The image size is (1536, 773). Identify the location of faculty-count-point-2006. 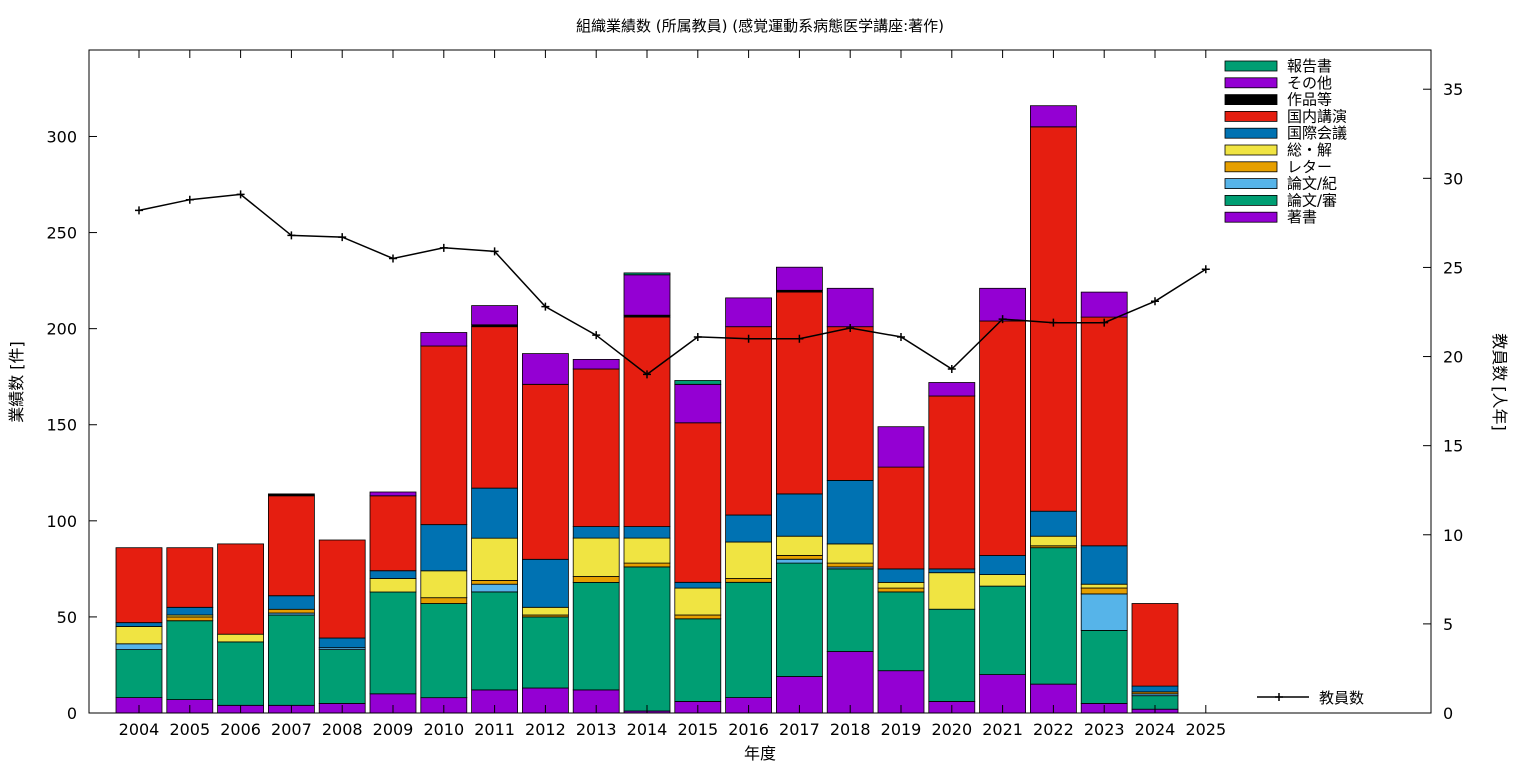
(240, 194).